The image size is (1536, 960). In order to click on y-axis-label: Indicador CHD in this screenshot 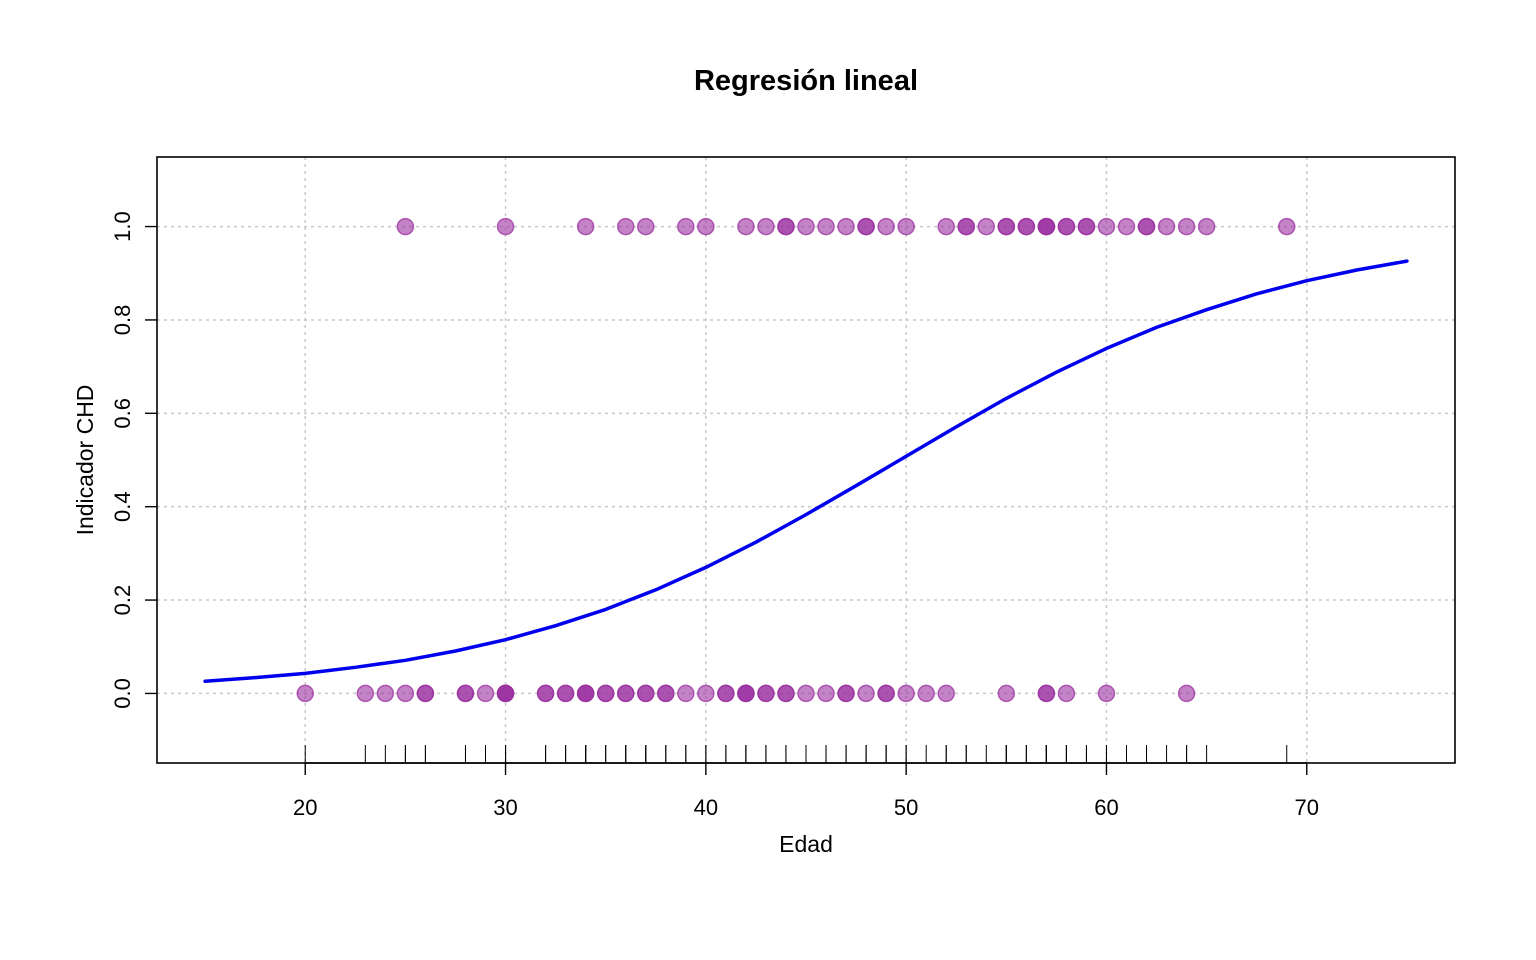, I will do `click(85, 460)`.